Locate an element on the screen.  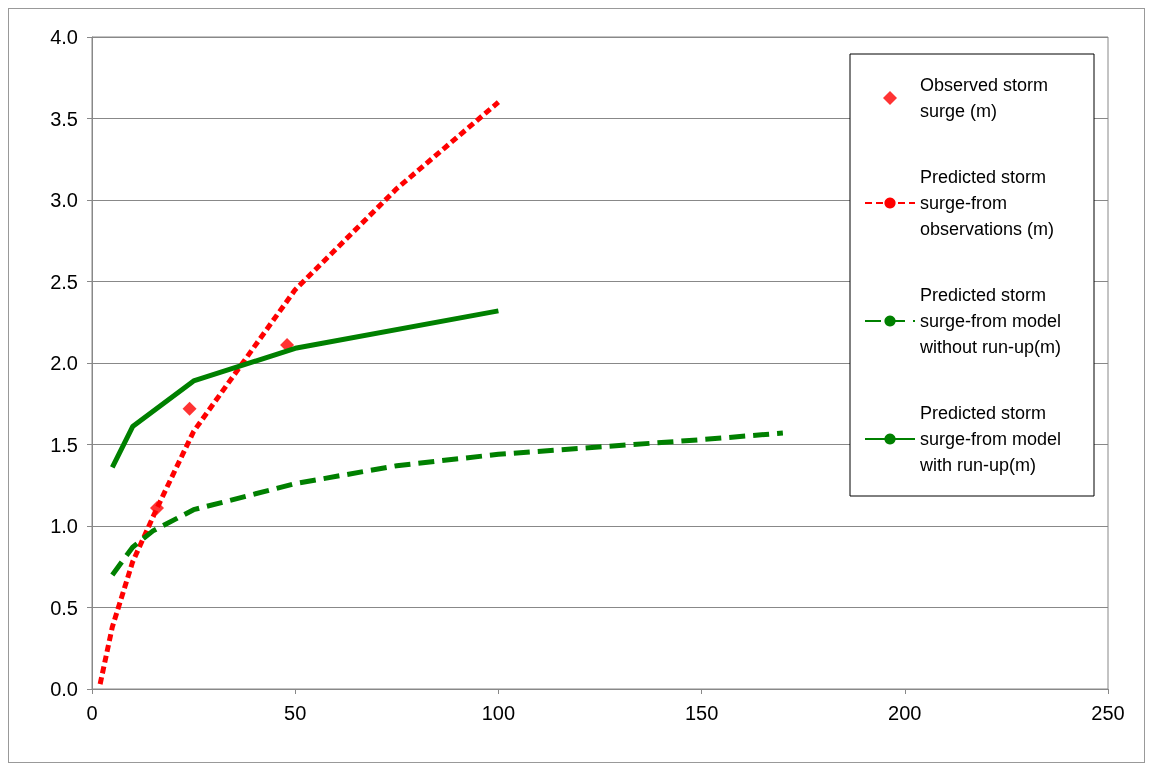
x-tick-label: 200 is located at coordinates (905, 713).